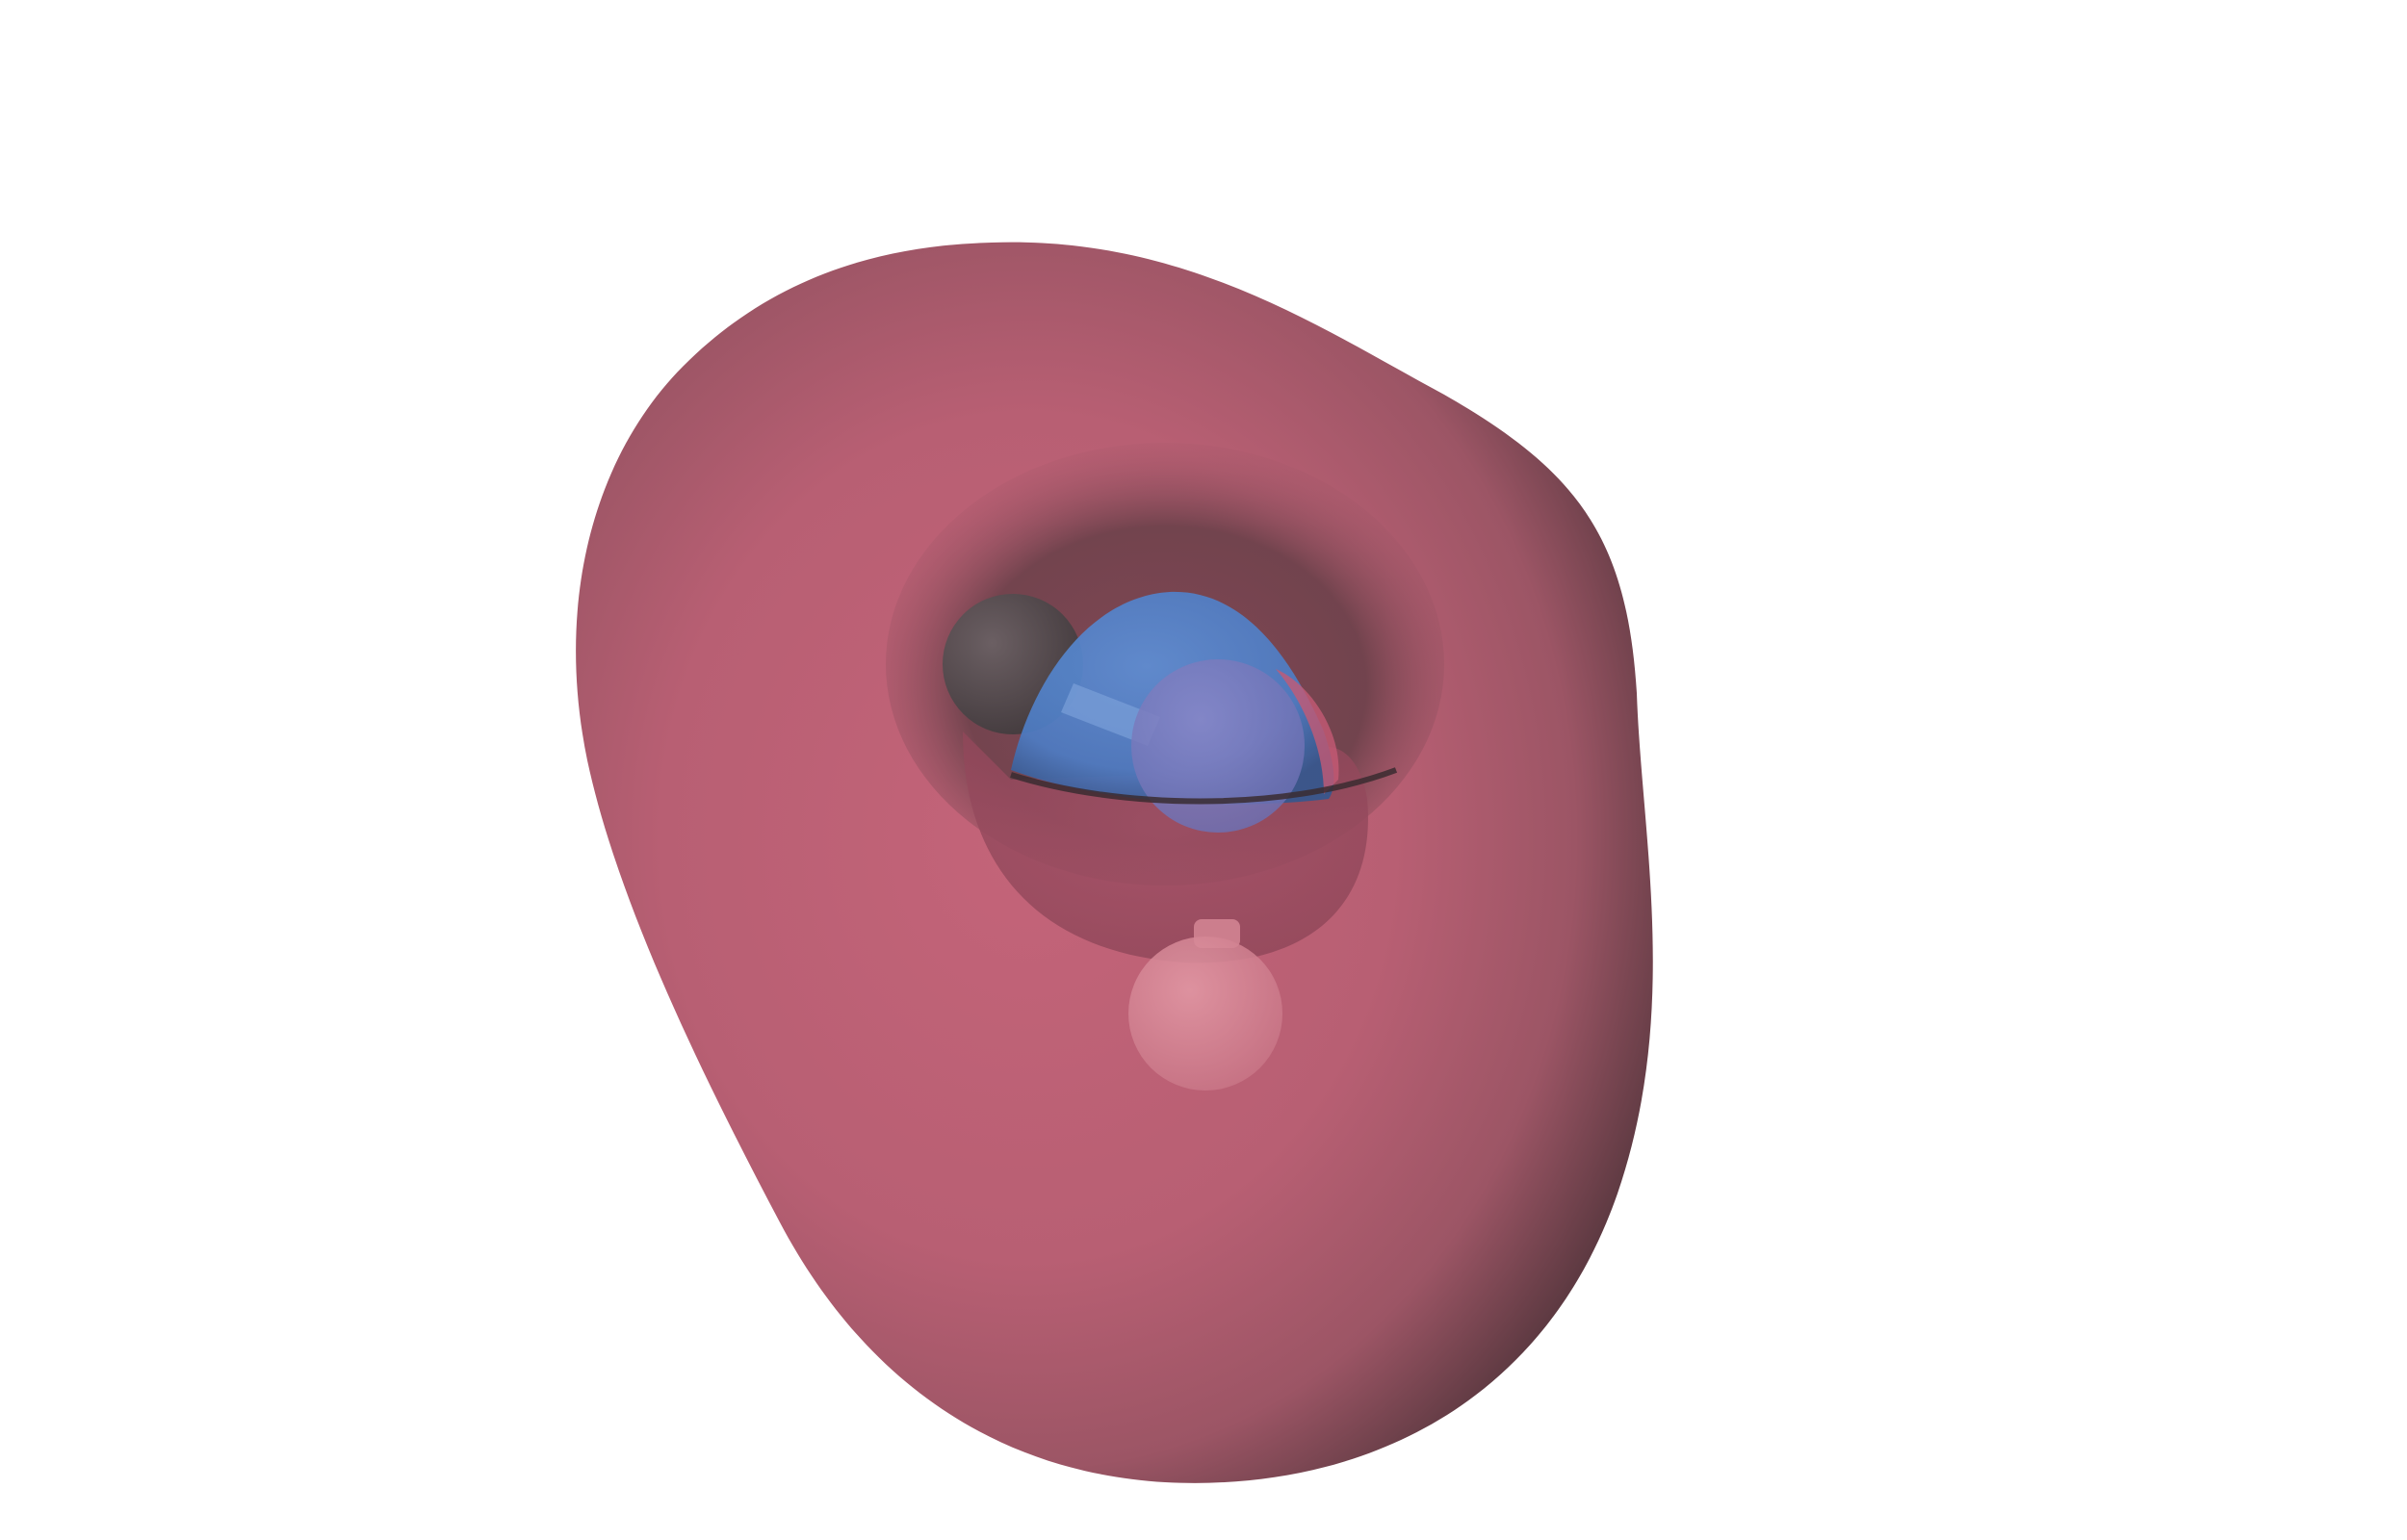  Describe the element at coordinates (1307, 731) in the screenshot. I see `orbital-rim` at that location.